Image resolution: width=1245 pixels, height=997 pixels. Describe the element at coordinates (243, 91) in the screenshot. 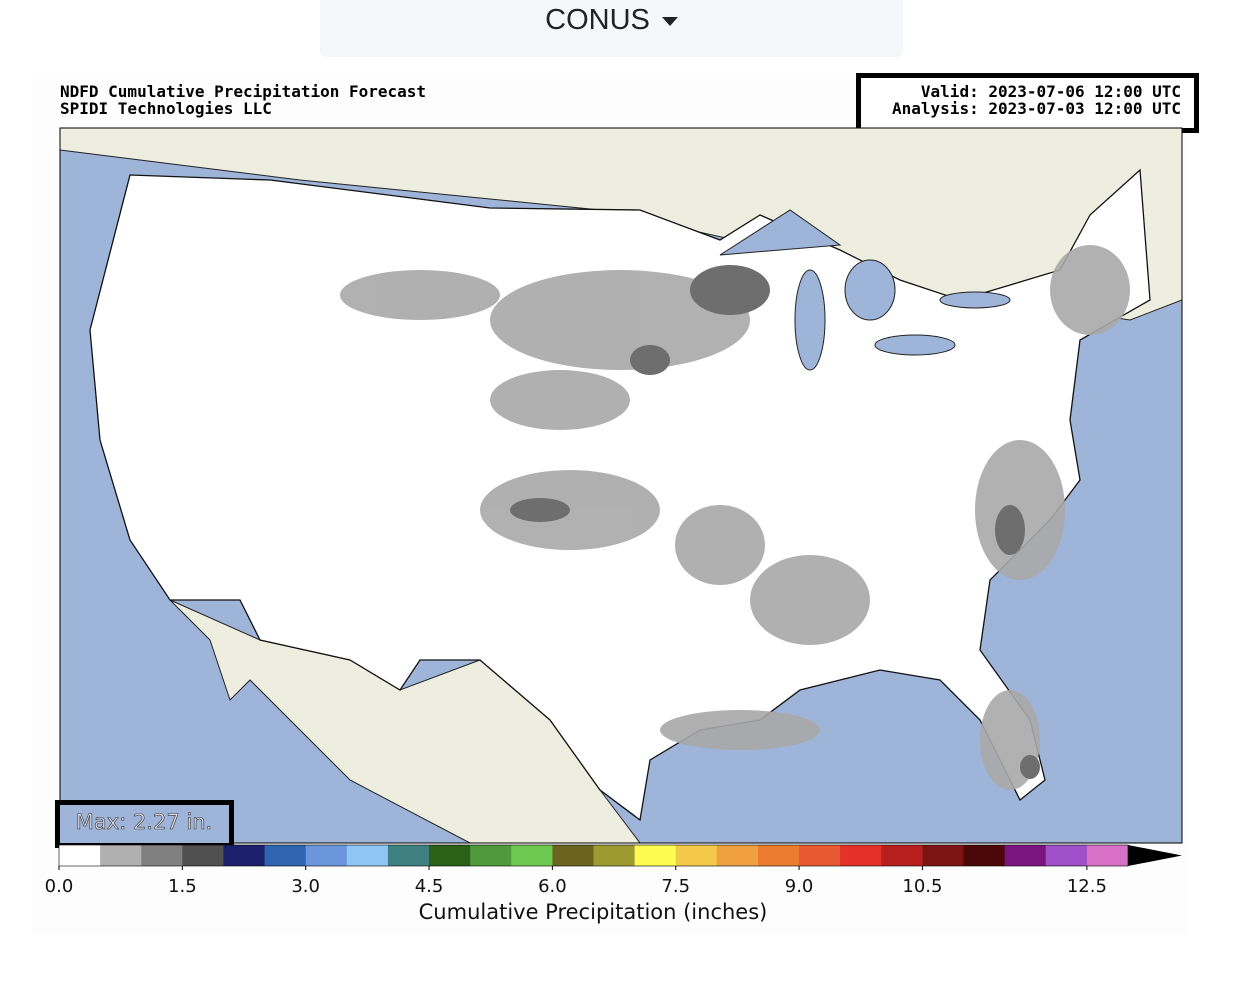

I see `map-title: NDFD Cumulative Precipitation Forecast` at that location.